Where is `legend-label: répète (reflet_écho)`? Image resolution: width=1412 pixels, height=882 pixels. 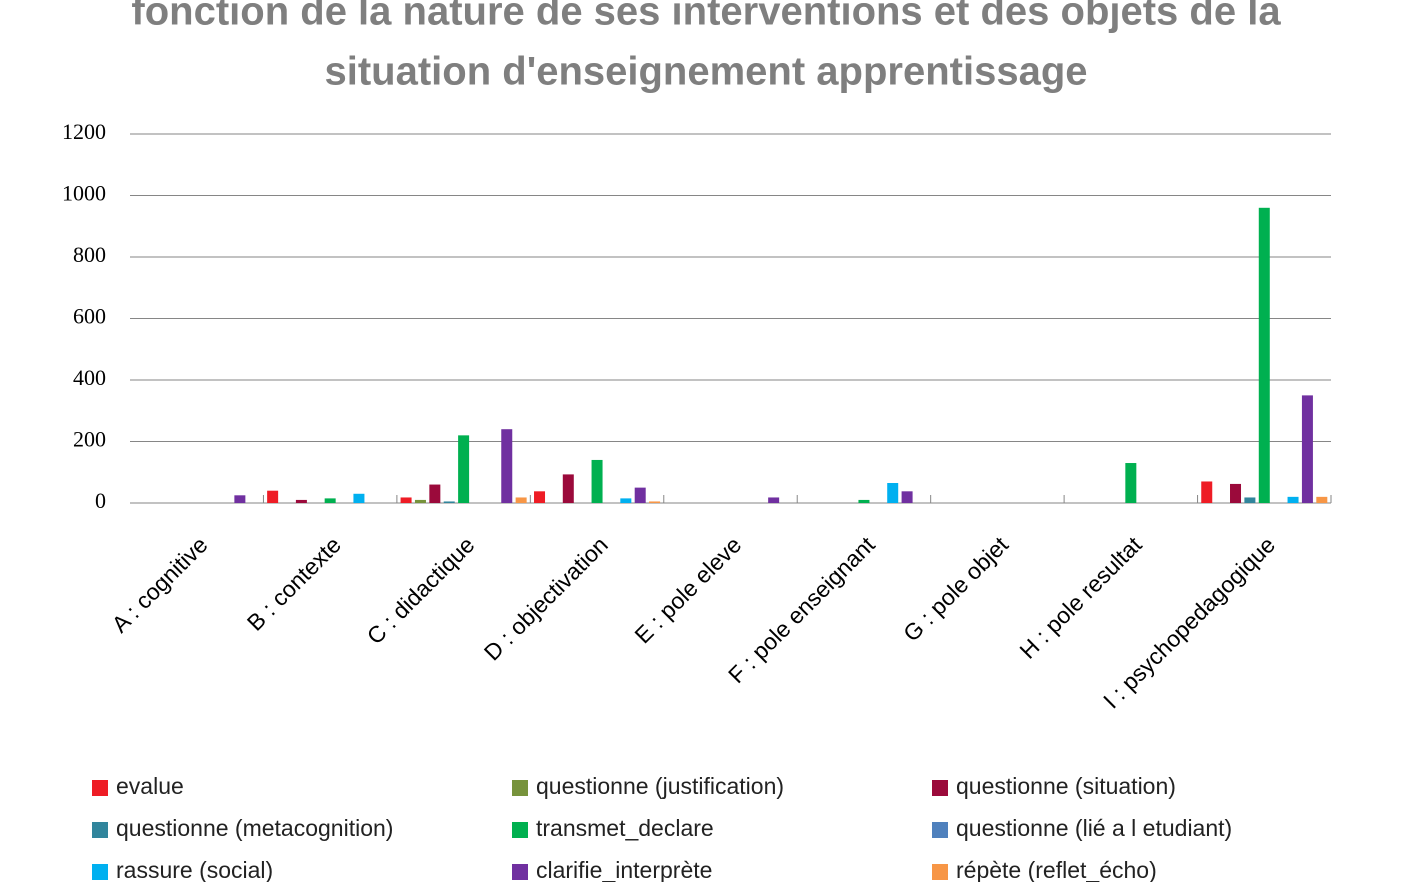
legend-label: répète (reflet_écho) is located at coordinates (1056, 869).